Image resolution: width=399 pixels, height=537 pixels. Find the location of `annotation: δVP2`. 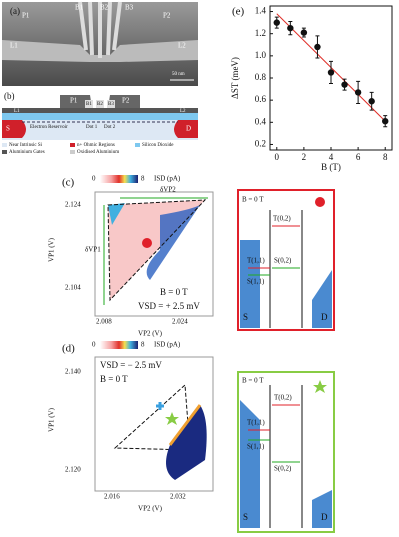

annotation: δVP2 is located at coordinates (168, 190).